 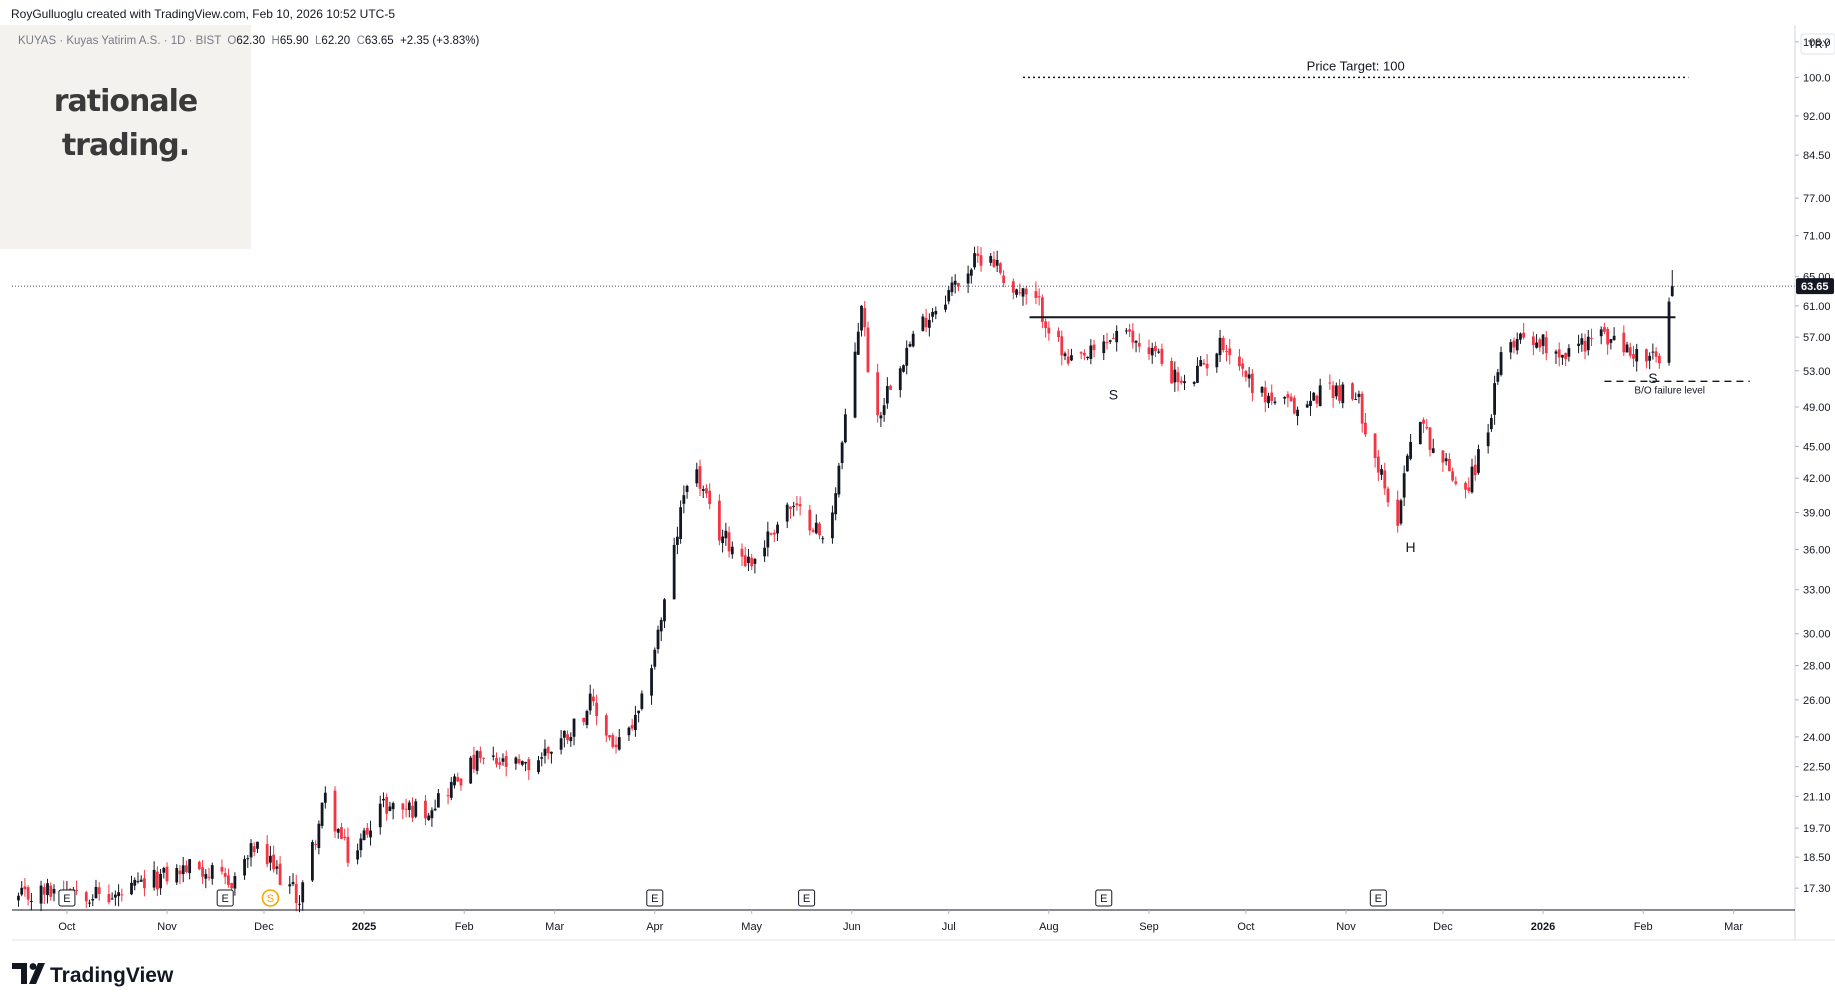 I want to click on x-tick-label: Sep, so click(x=1149, y=927).